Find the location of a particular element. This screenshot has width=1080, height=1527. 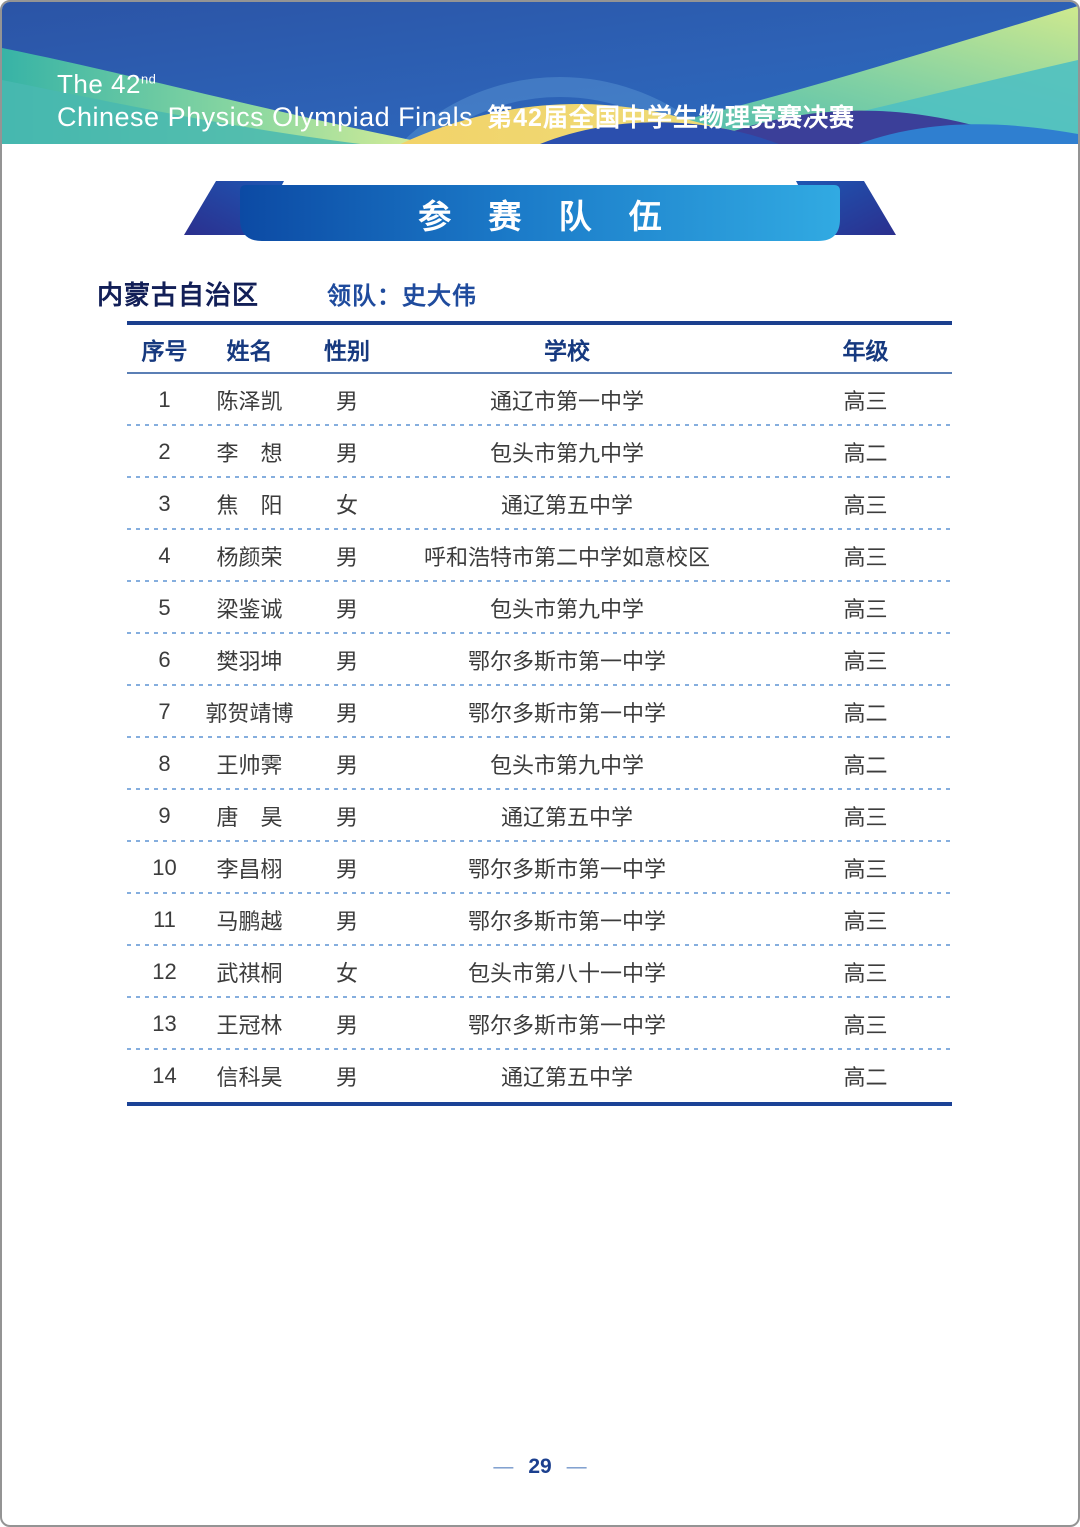

province-name: 内蒙古自治区 is located at coordinates (178, 295).